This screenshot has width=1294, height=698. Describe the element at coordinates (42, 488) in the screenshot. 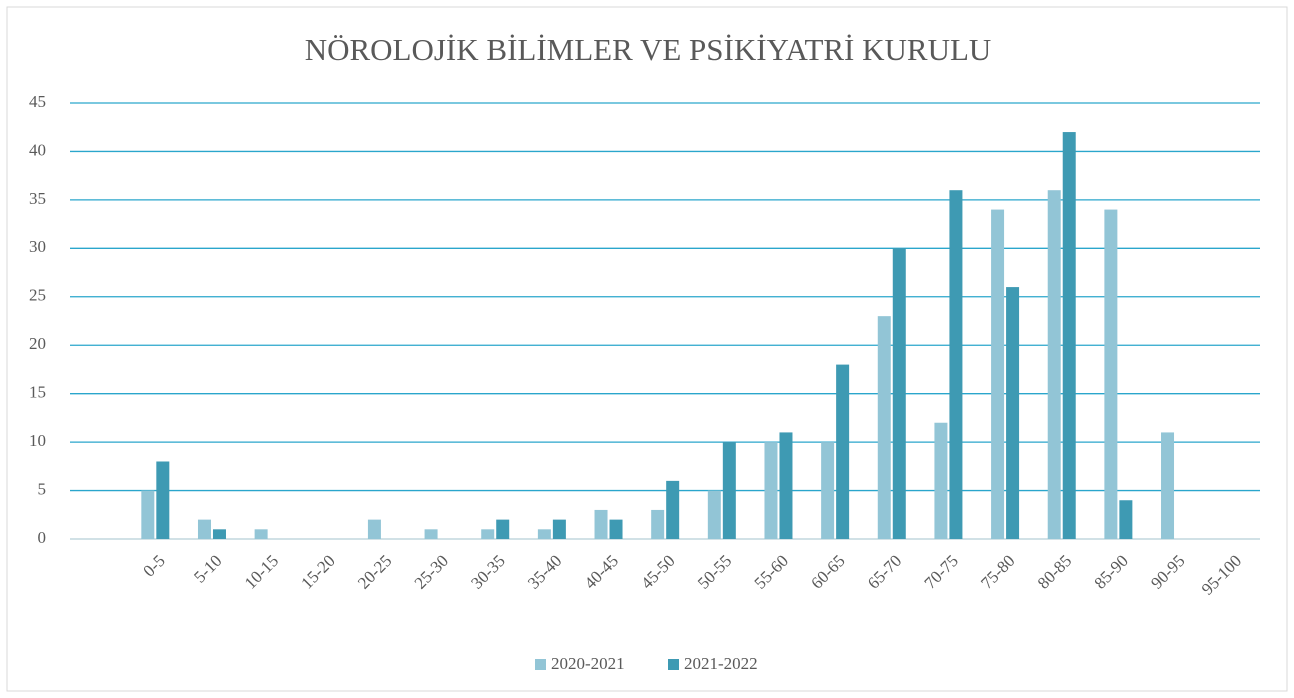

I see `y-tick-label: 5` at that location.